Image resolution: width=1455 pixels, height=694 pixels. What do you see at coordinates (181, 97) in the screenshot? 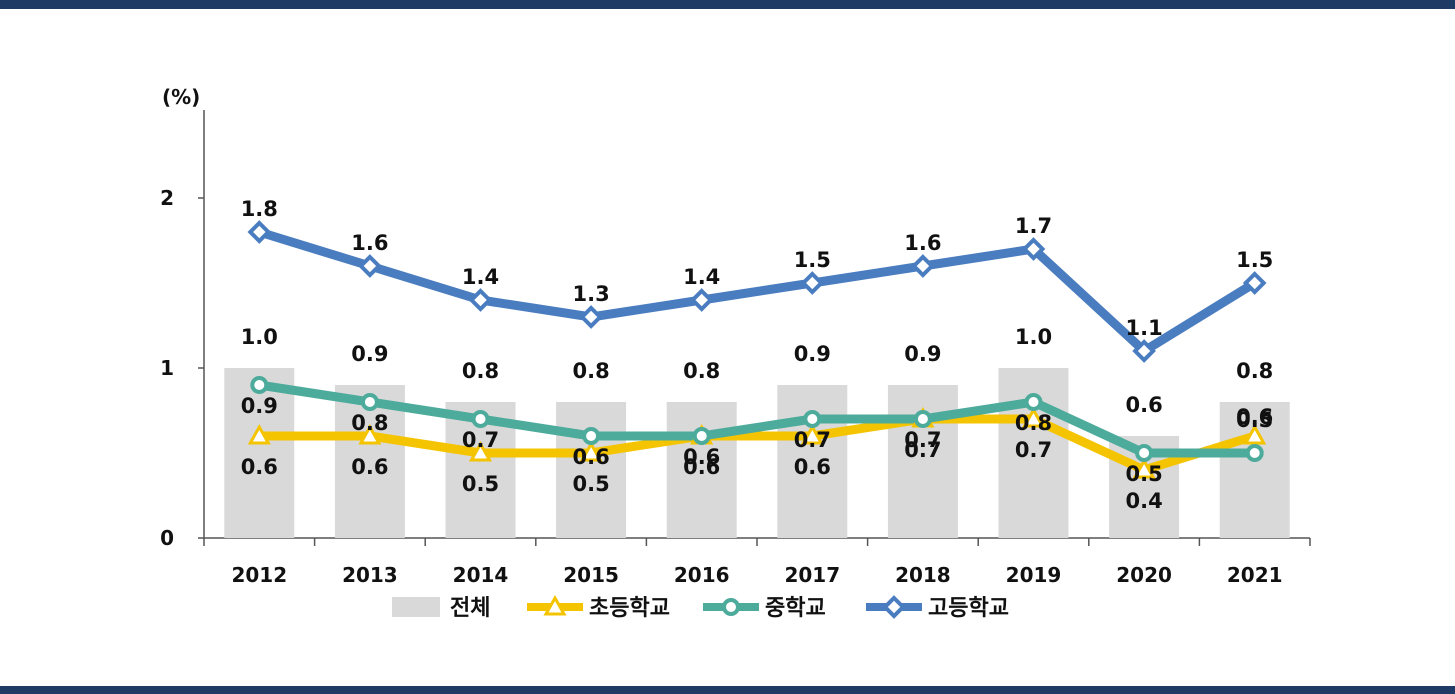
I see `y-unit-label: (%)` at bounding box center [181, 97].